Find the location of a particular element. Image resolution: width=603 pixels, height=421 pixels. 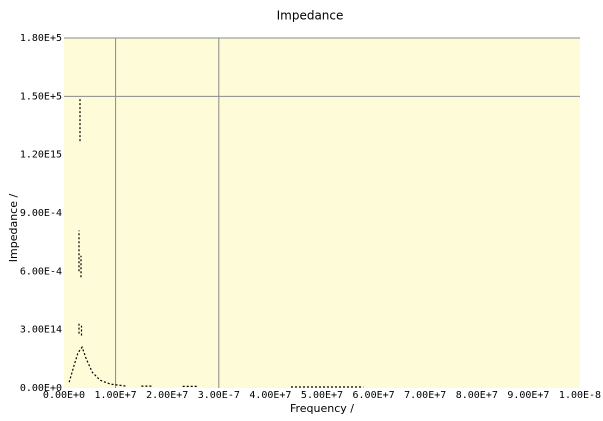

chart-title: Impedance is located at coordinates (310, 16).